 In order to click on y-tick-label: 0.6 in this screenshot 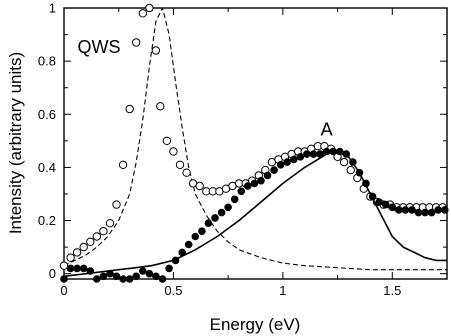, I will do `click(47, 114)`.